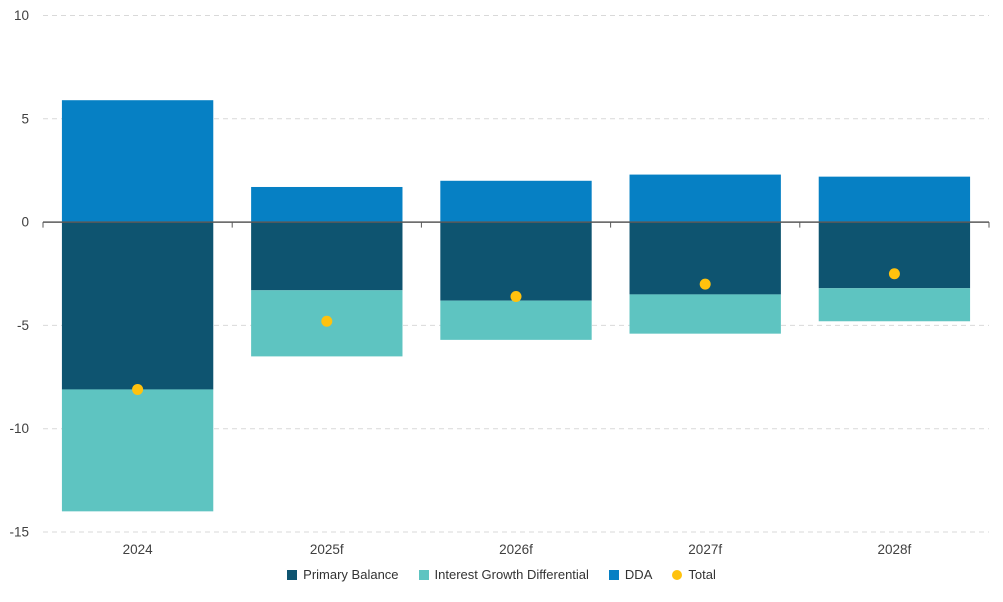 The height and width of the screenshot is (602, 1003). What do you see at coordinates (894, 199) in the screenshot?
I see `bar-segment-dda-2028f` at bounding box center [894, 199].